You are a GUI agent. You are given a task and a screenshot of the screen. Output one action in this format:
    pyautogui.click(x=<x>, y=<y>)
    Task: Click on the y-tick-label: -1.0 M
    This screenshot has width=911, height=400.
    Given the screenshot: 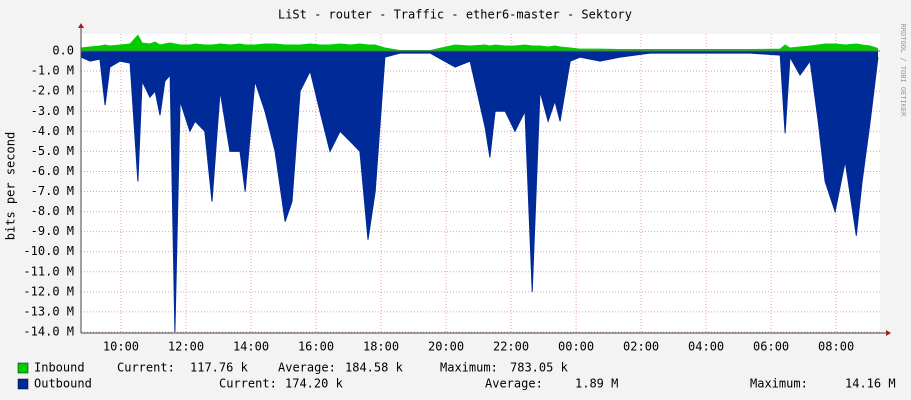 What is the action you would take?
    pyautogui.click(x=52, y=71)
    